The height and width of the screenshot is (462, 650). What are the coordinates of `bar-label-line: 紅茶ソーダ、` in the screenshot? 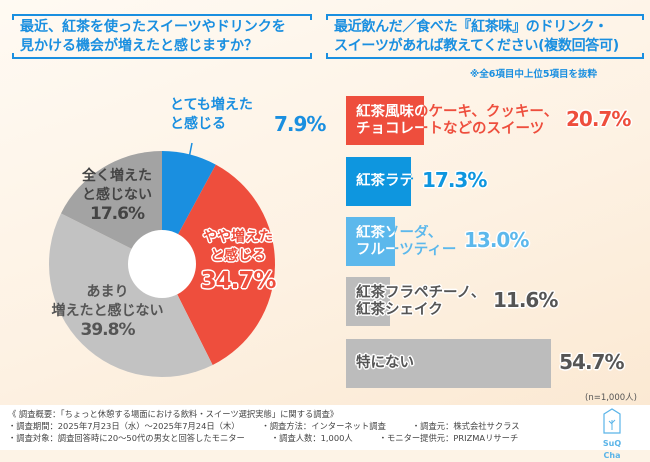 It's located at (399, 232).